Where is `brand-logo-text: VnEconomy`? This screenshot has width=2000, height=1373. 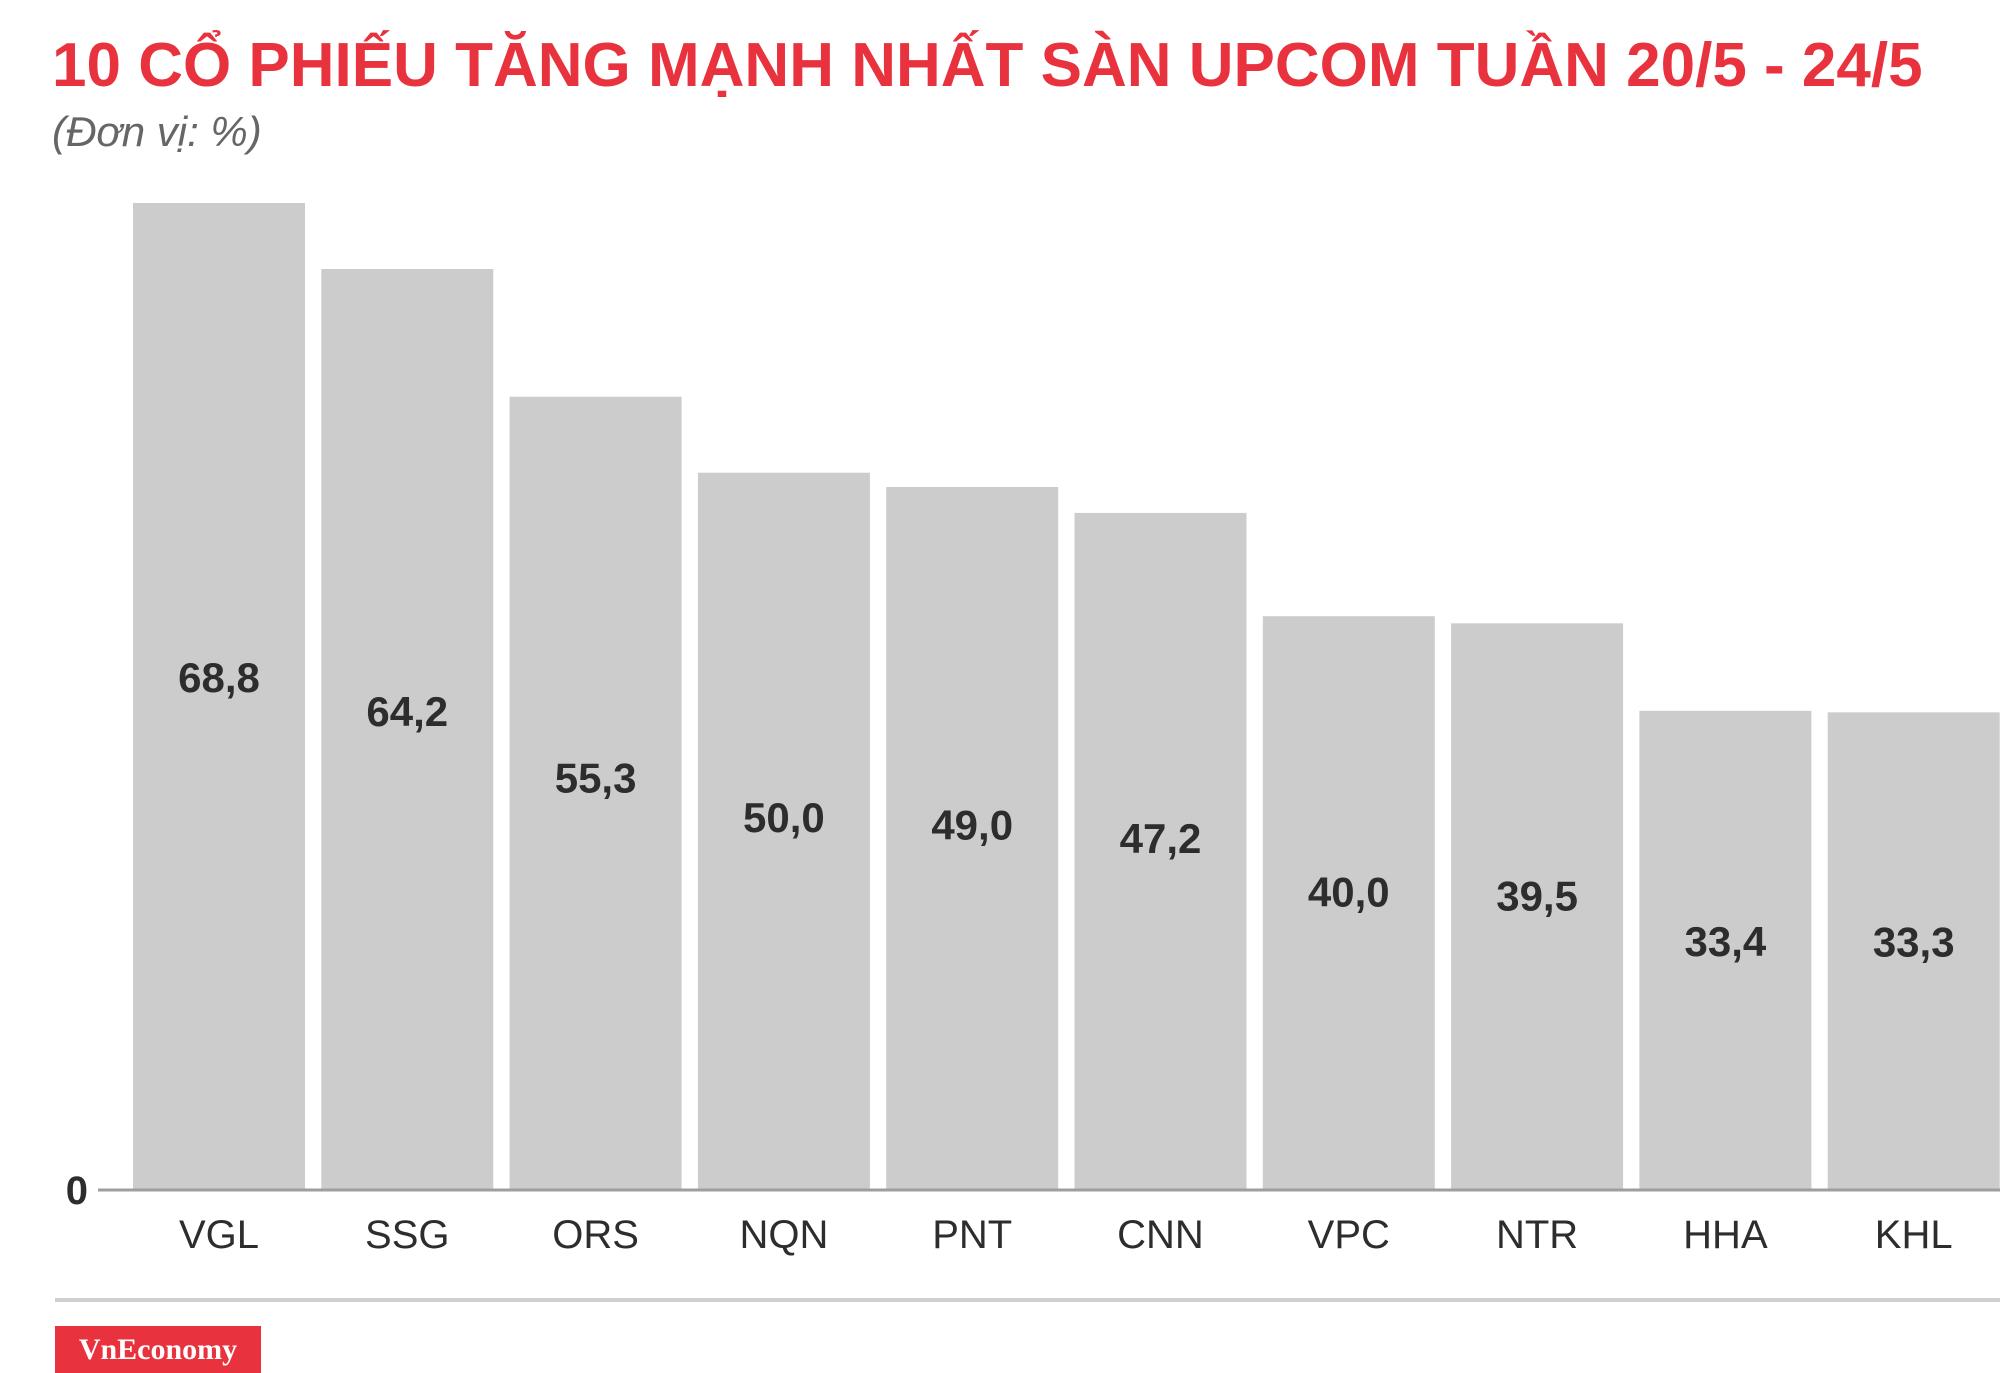 brand-logo-text: VnEconomy is located at coordinates (158, 1349).